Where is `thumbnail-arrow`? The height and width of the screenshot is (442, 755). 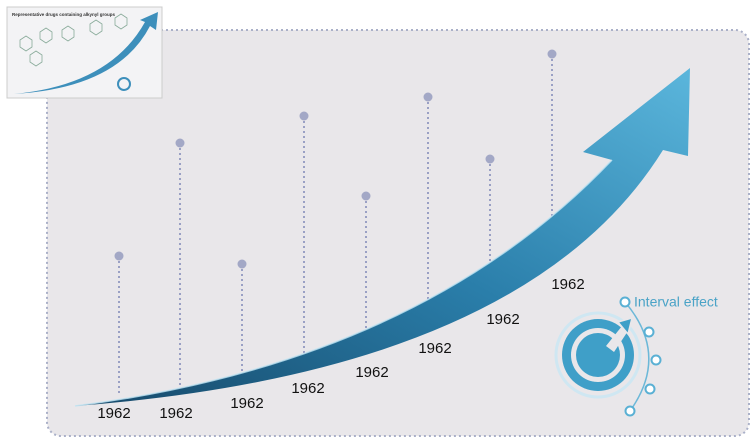 thumbnail-arrow is located at coordinates (86, 53).